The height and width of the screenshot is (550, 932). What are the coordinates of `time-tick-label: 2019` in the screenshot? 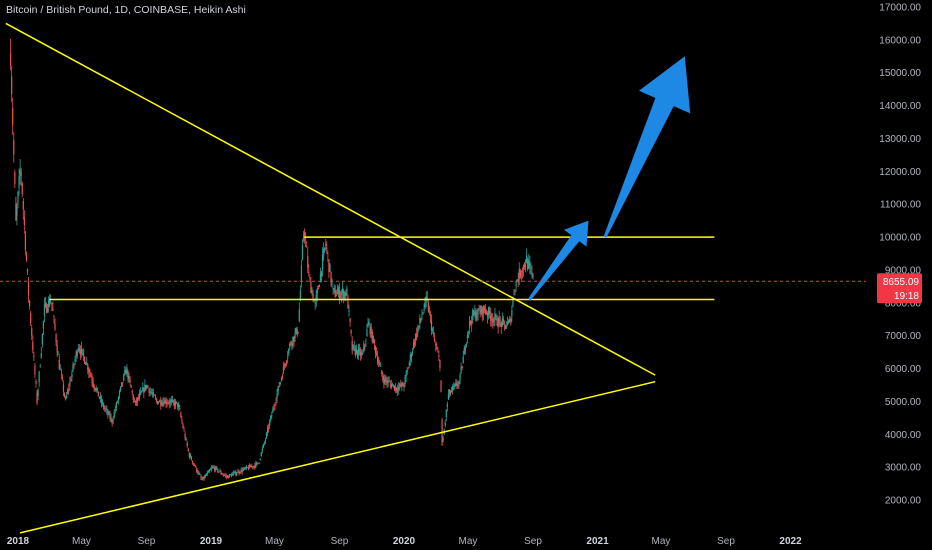 It's located at (211, 541).